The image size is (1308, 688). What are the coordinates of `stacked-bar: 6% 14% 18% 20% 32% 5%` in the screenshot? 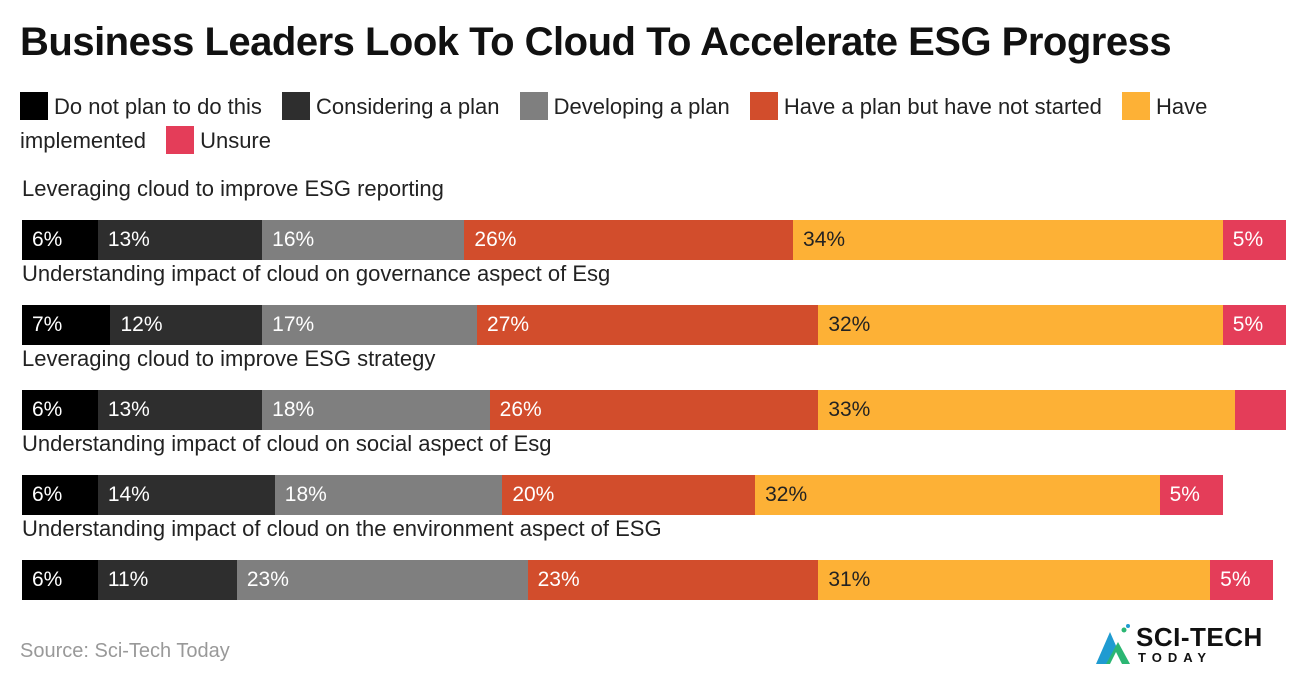 It's located at (622, 495).